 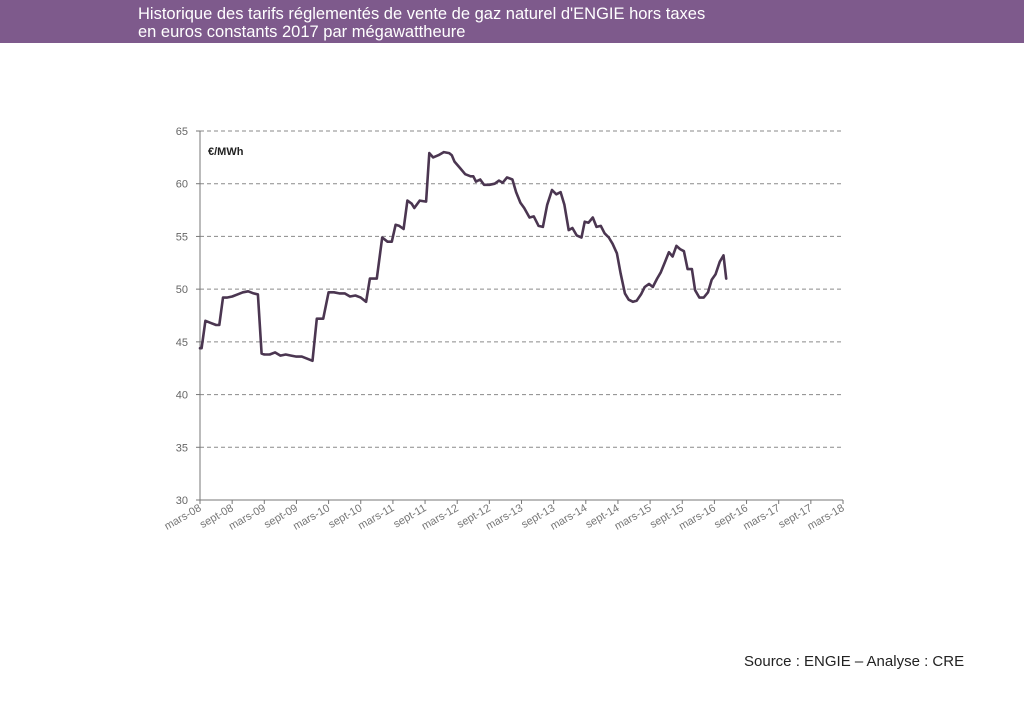 What do you see at coordinates (826, 517) in the screenshot?
I see `x-tick-label: mars-18` at bounding box center [826, 517].